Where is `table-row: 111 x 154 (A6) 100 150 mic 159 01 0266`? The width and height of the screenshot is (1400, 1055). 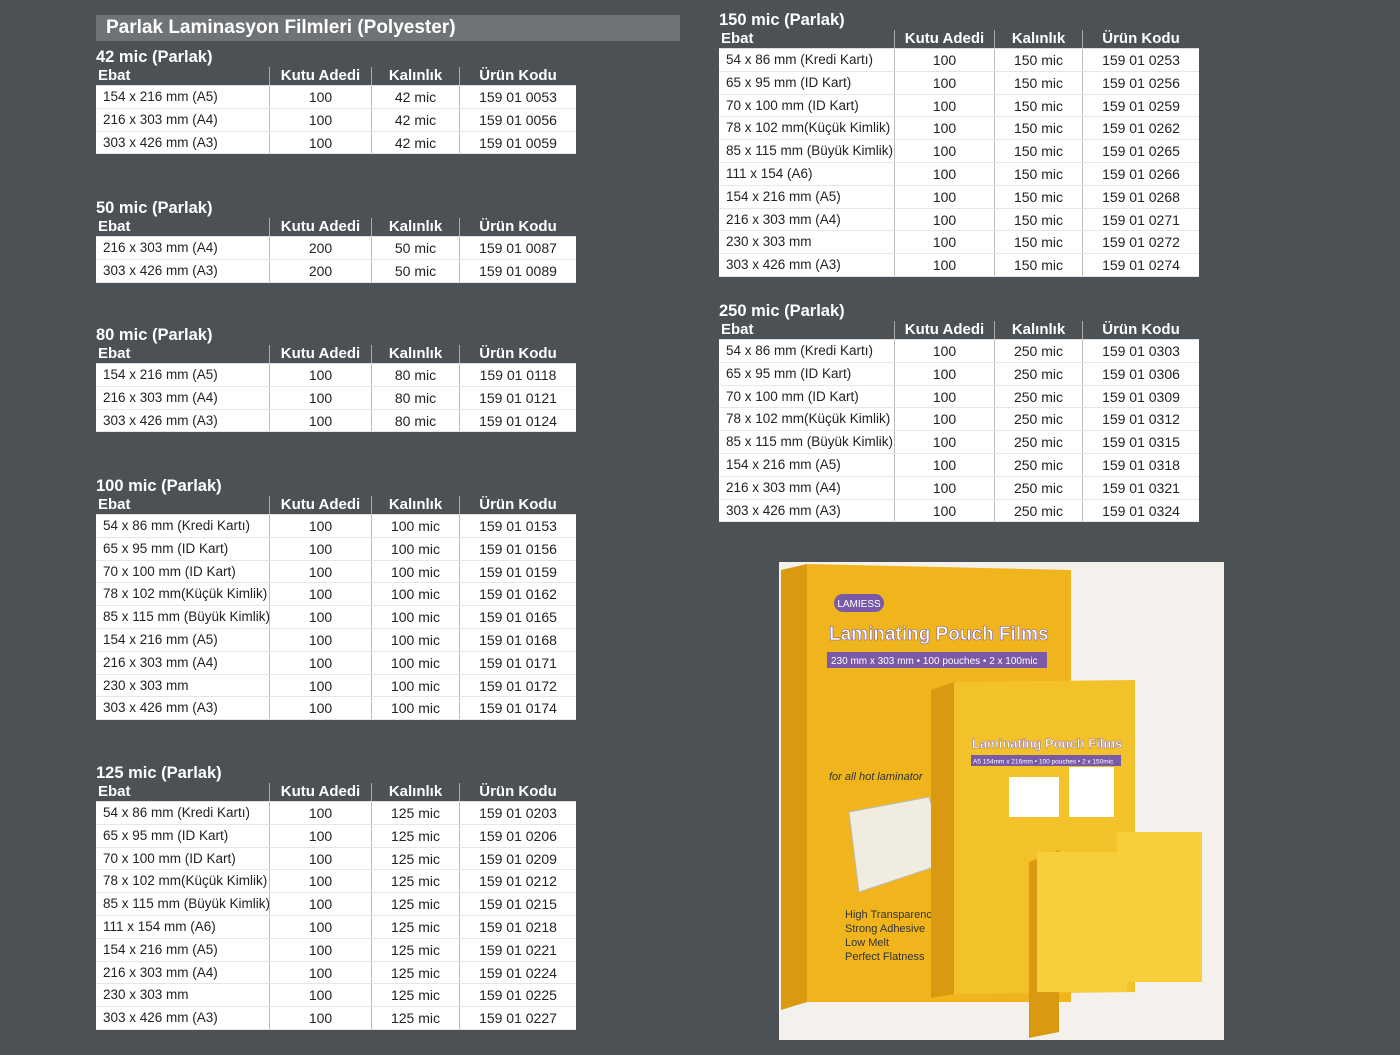 table-row: 111 x 154 (A6) 100 150 mic 159 01 0266 is located at coordinates (959, 174).